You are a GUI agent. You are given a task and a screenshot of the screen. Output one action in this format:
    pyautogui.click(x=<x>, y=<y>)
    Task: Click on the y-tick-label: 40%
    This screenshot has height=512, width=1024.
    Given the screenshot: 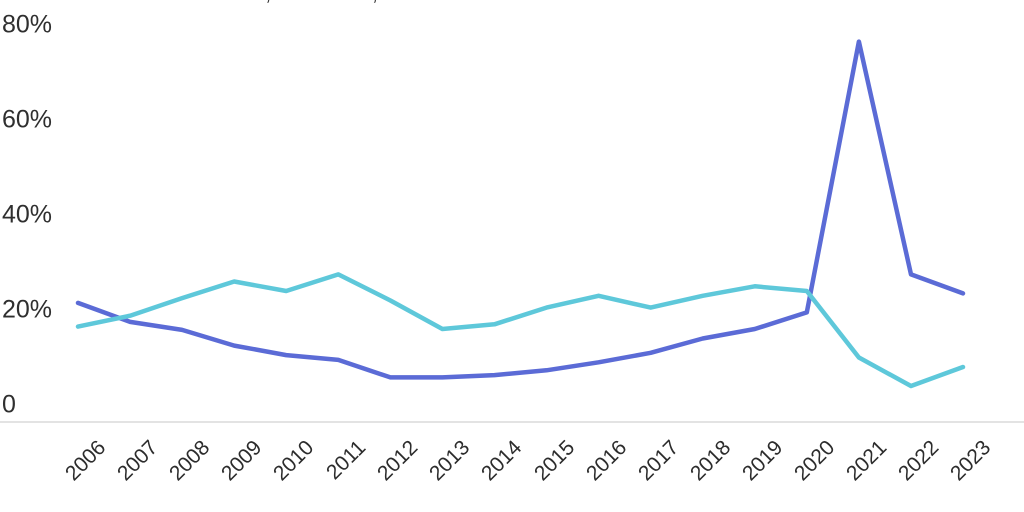 What is the action you would take?
    pyautogui.click(x=27, y=214)
    